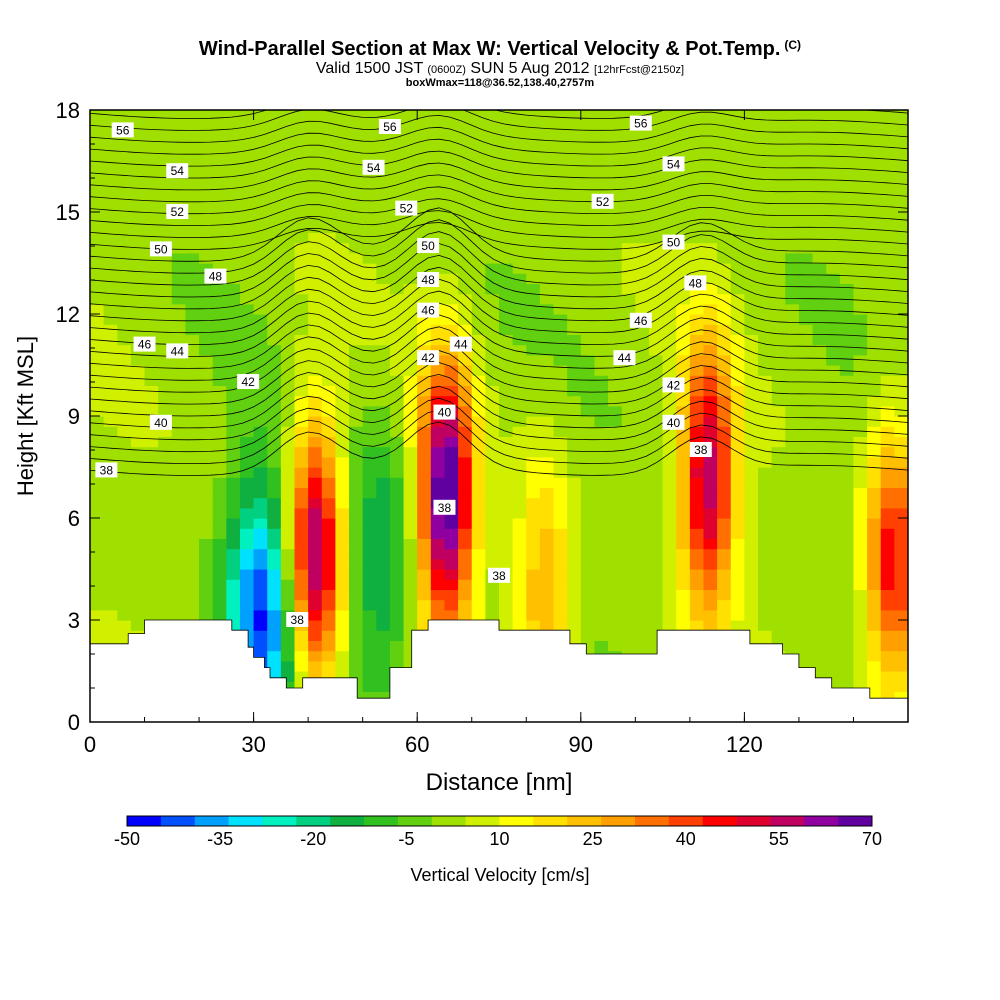 The image size is (1000, 1000). What do you see at coordinates (499, 839) in the screenshot?
I see `colorbar-tick-label: 10` at bounding box center [499, 839].